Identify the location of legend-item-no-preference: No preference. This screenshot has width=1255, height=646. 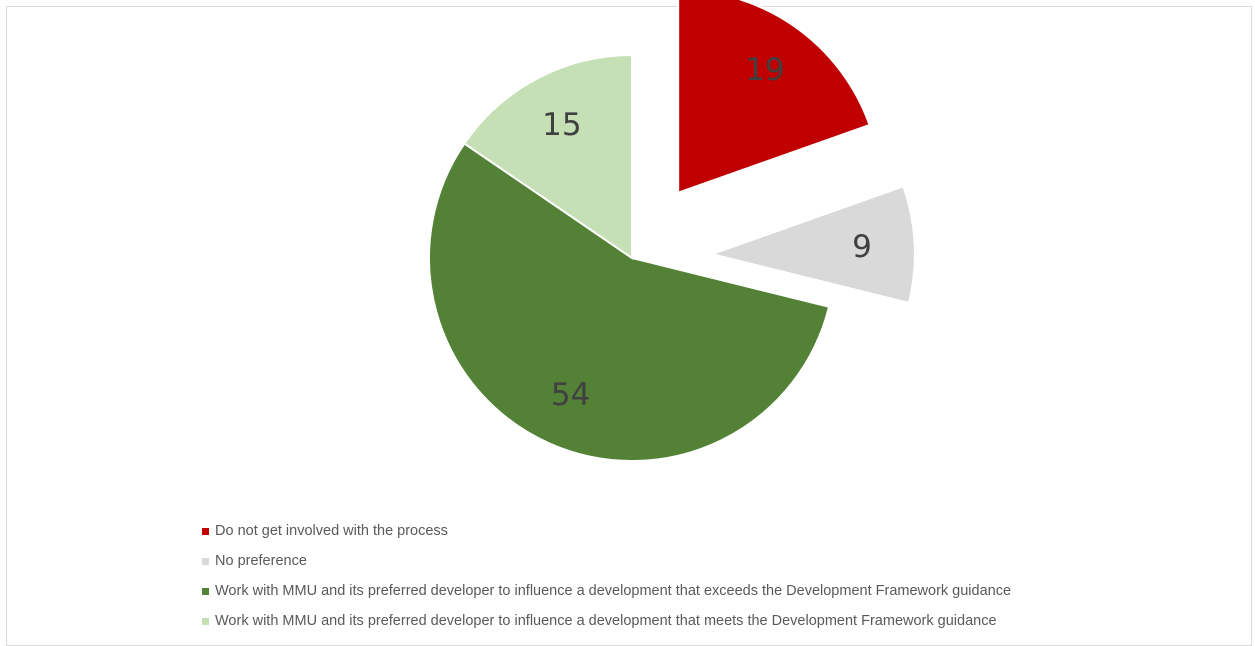
(606, 561).